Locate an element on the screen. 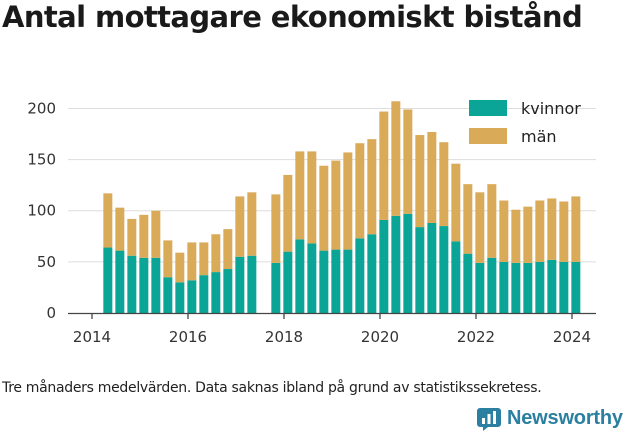 The height and width of the screenshot is (439, 631). legend-label: män is located at coordinates (539, 136).